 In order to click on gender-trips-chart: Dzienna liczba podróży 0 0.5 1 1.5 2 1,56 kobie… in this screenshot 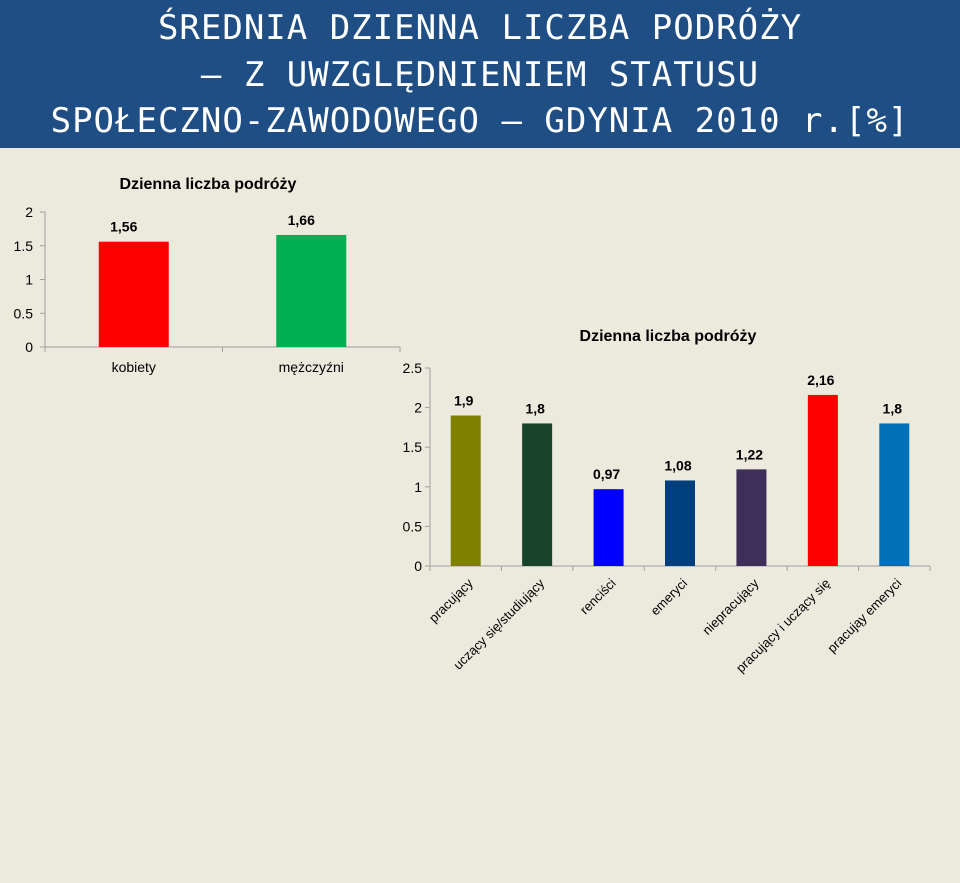, I will do `click(207, 275)`.